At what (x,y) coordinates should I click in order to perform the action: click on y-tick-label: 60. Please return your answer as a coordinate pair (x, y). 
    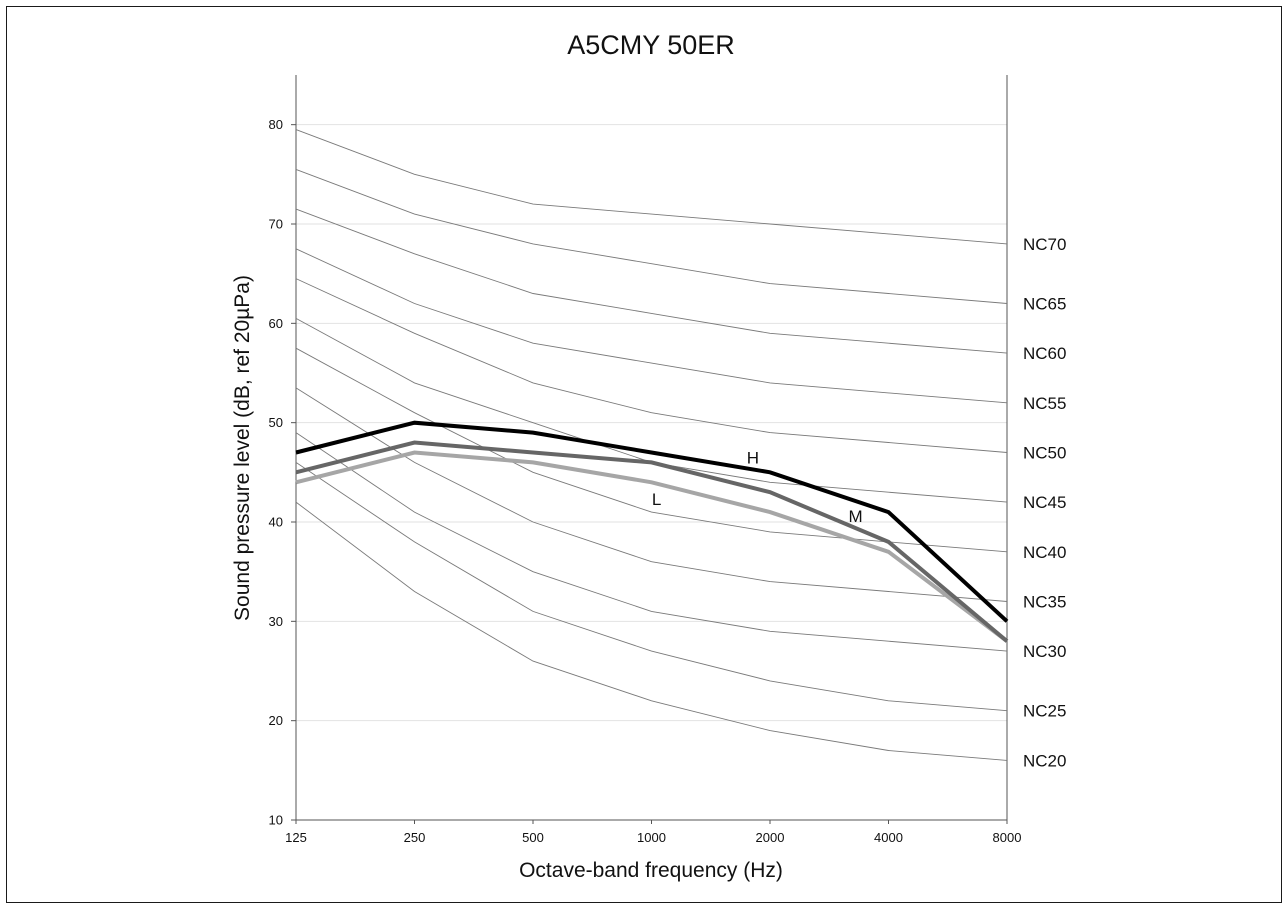
    Looking at the image, I should click on (276, 323).